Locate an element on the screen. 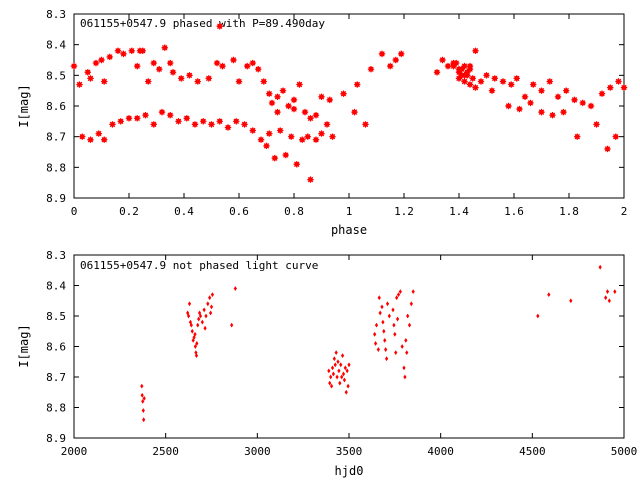 The width and height of the screenshot is (640, 480). phased-x-tick-label: 0 is located at coordinates (74, 211).